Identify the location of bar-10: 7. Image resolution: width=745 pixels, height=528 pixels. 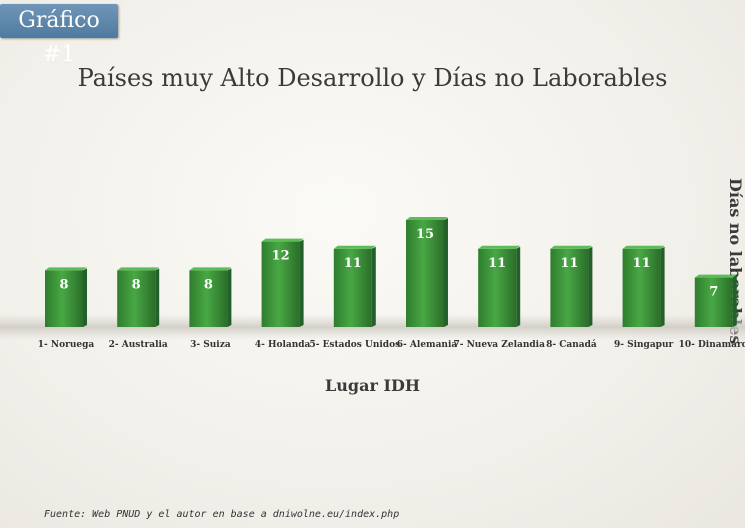
(715, 300).